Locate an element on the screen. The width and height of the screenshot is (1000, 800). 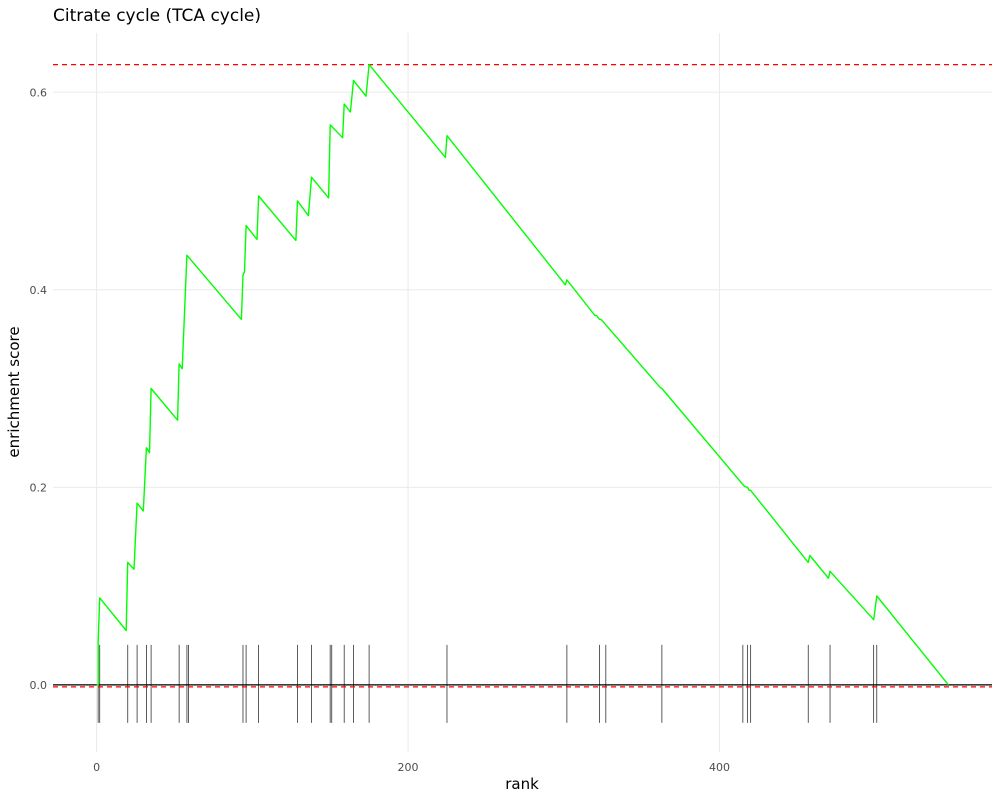
y-tick-label: 0.6 is located at coordinates (39, 92).